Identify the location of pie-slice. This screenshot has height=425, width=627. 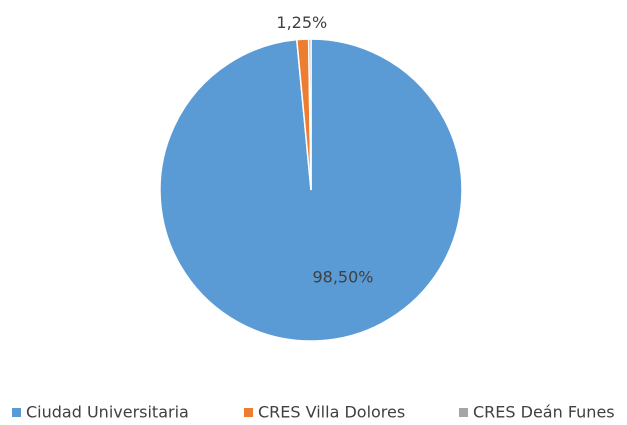
(309, 114).